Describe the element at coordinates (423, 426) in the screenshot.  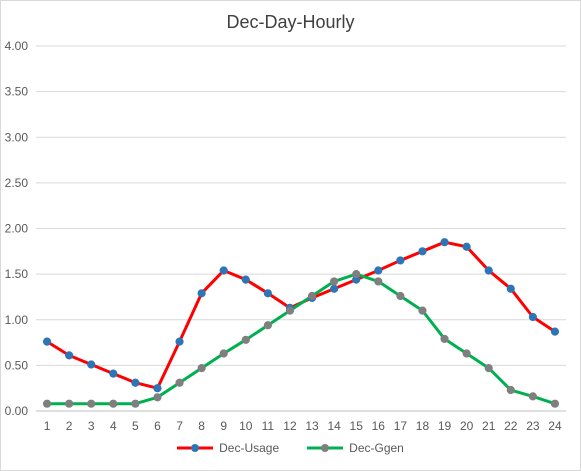
I see `x-tick-label: 18` at that location.